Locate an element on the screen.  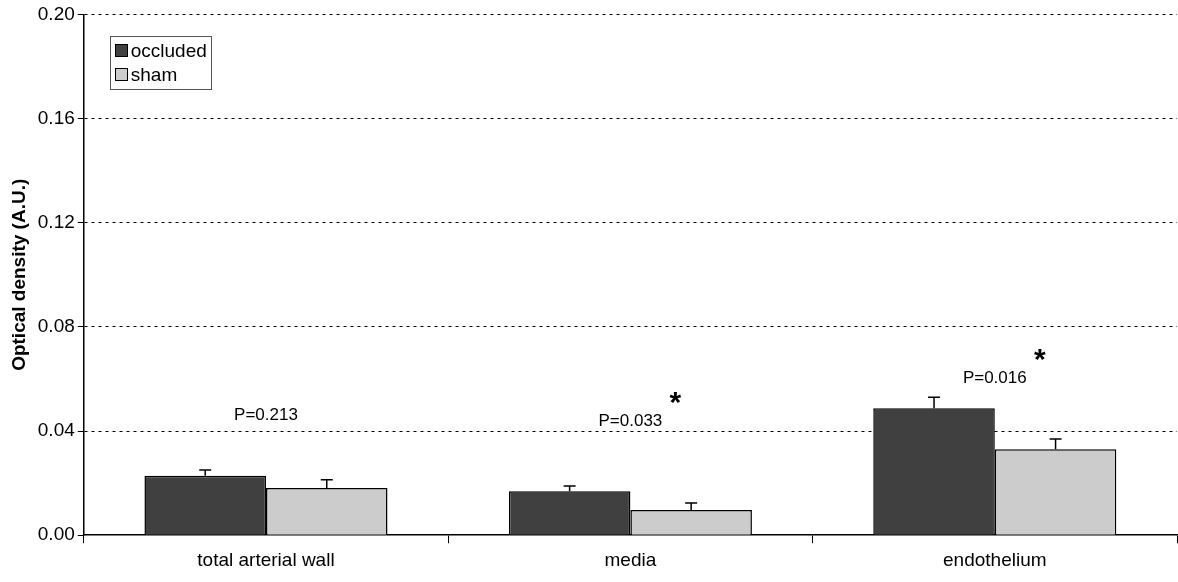
x-tick-label: endothelium is located at coordinates (995, 559).